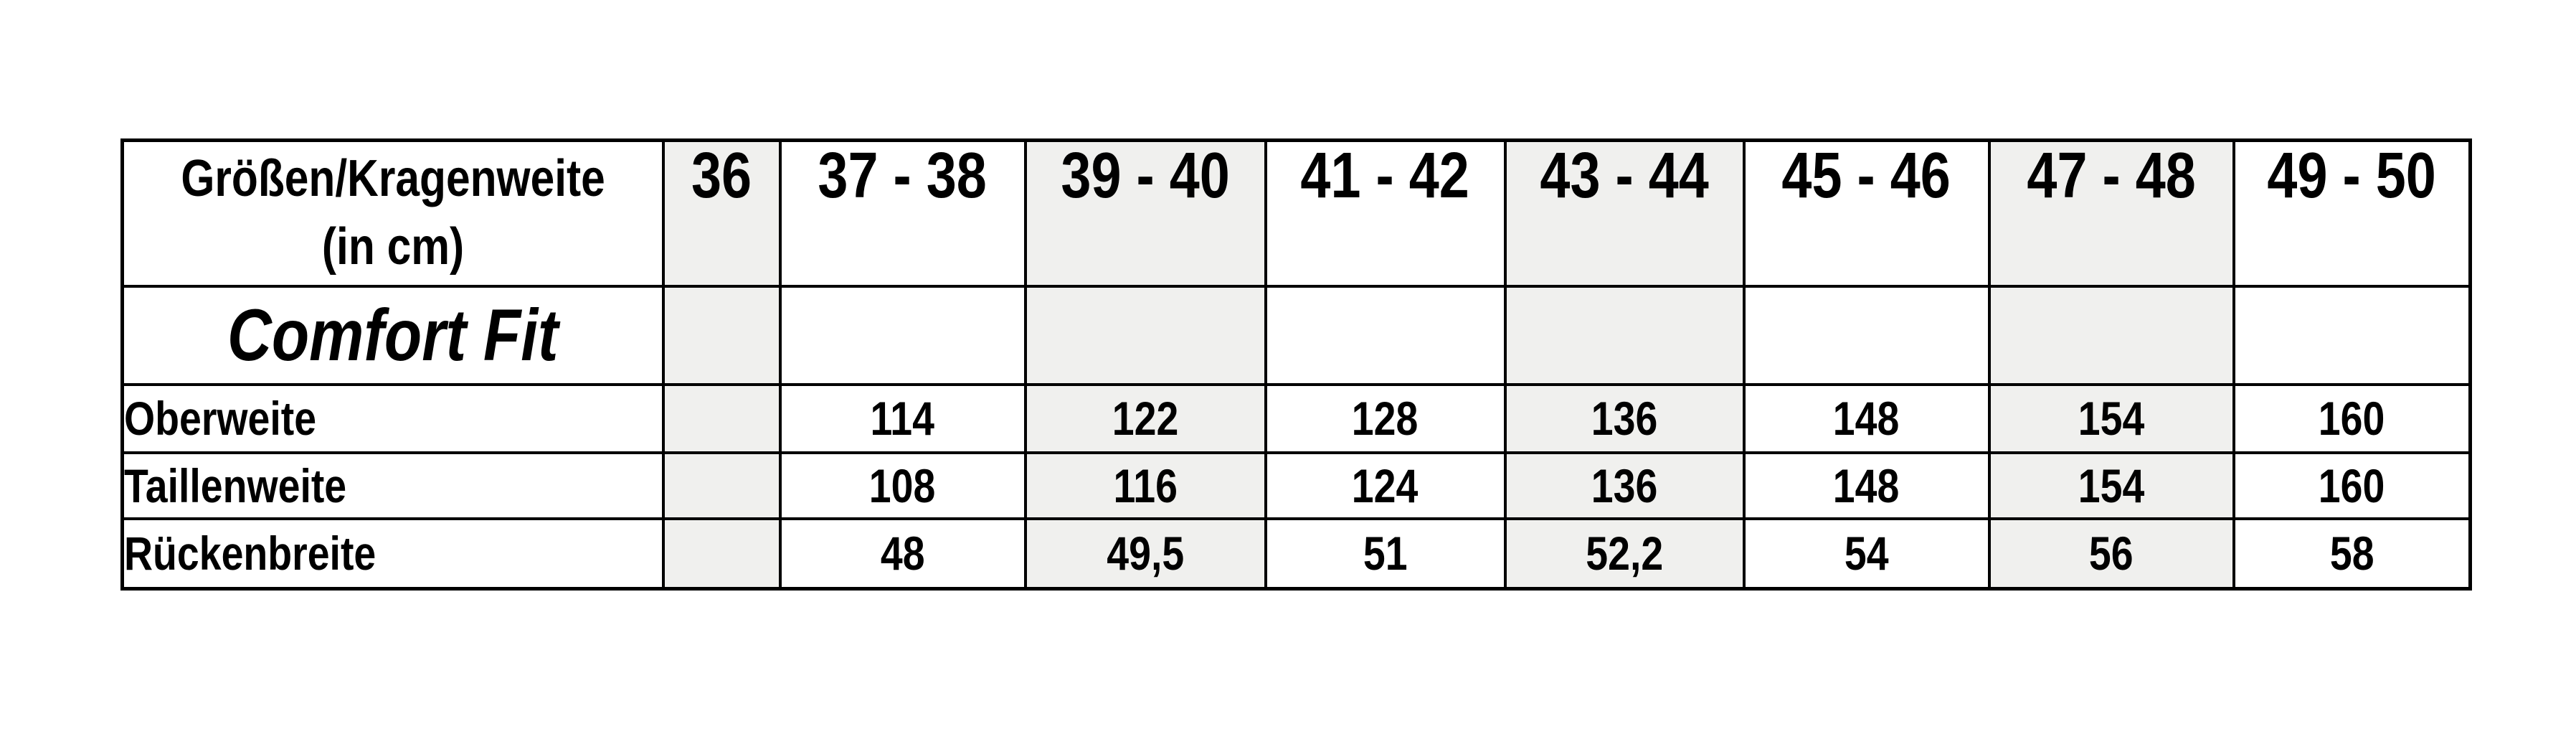  What do you see at coordinates (1145, 176) in the screenshot?
I see `col-header-label: 39 - 40` at bounding box center [1145, 176].